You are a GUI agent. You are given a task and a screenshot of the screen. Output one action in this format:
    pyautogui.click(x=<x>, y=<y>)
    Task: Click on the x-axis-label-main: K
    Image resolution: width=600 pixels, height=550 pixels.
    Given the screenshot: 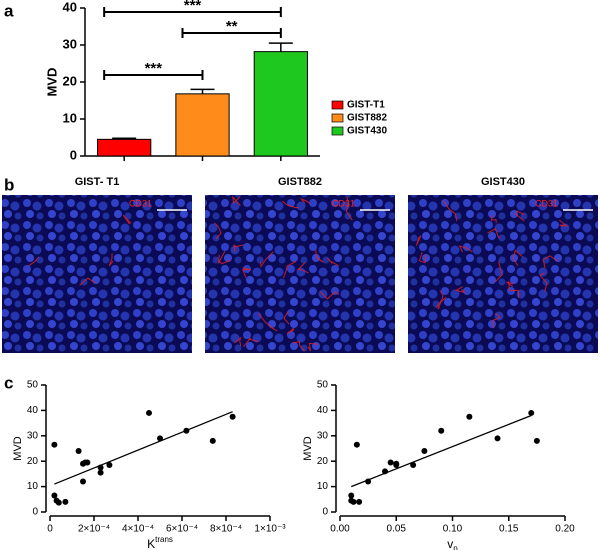 What is the action you would take?
    pyautogui.click(x=151, y=543)
    